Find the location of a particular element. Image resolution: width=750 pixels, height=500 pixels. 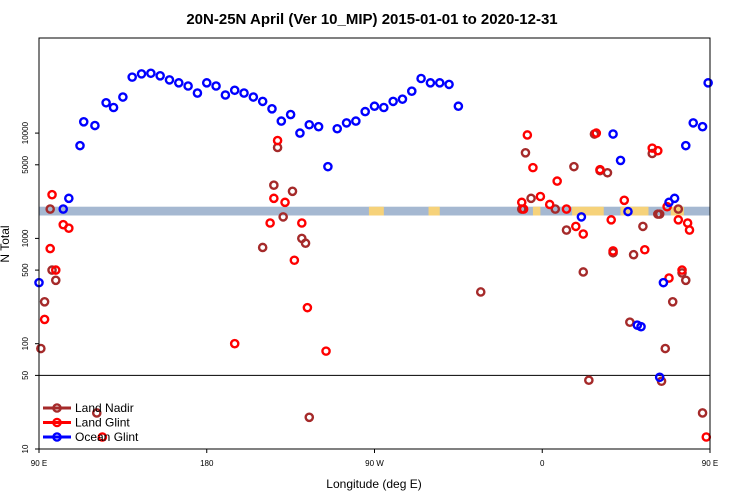

y-tick-label: 10000 is located at coordinates (25, 132).